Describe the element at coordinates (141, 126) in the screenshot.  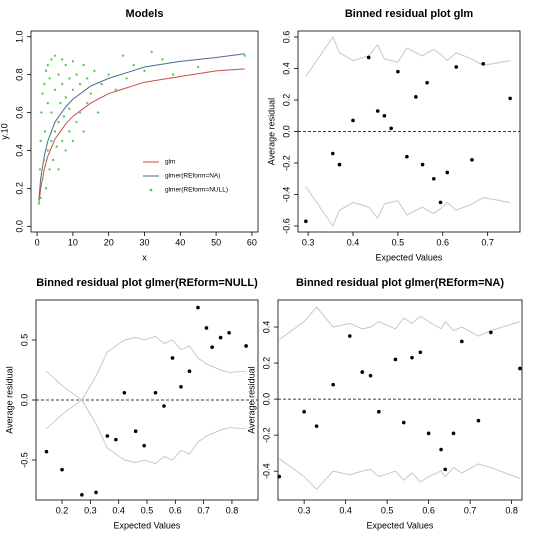
I see `line-series` at that location.